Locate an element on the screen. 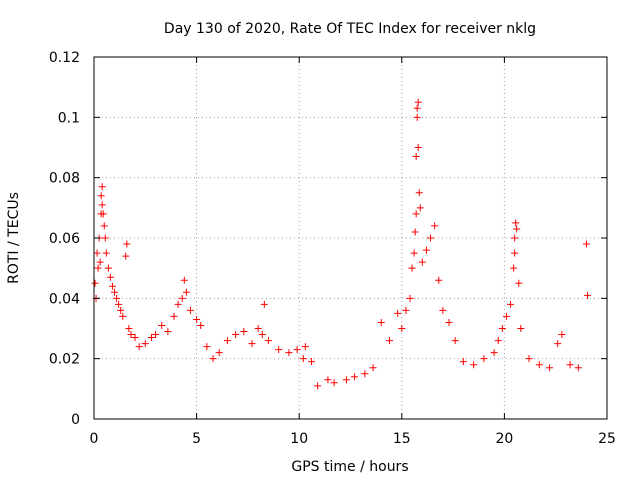 This screenshot has height=480, width=640. y-axis-label: ROTI / TECUs is located at coordinates (14, 238).